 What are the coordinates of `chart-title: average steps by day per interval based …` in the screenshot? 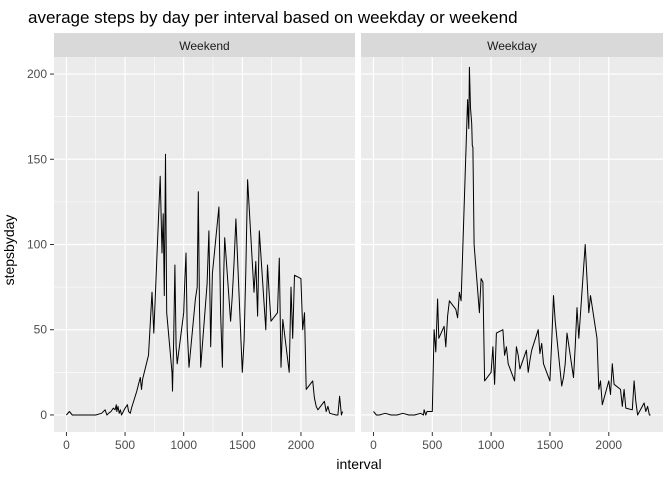 It's located at (273, 17).